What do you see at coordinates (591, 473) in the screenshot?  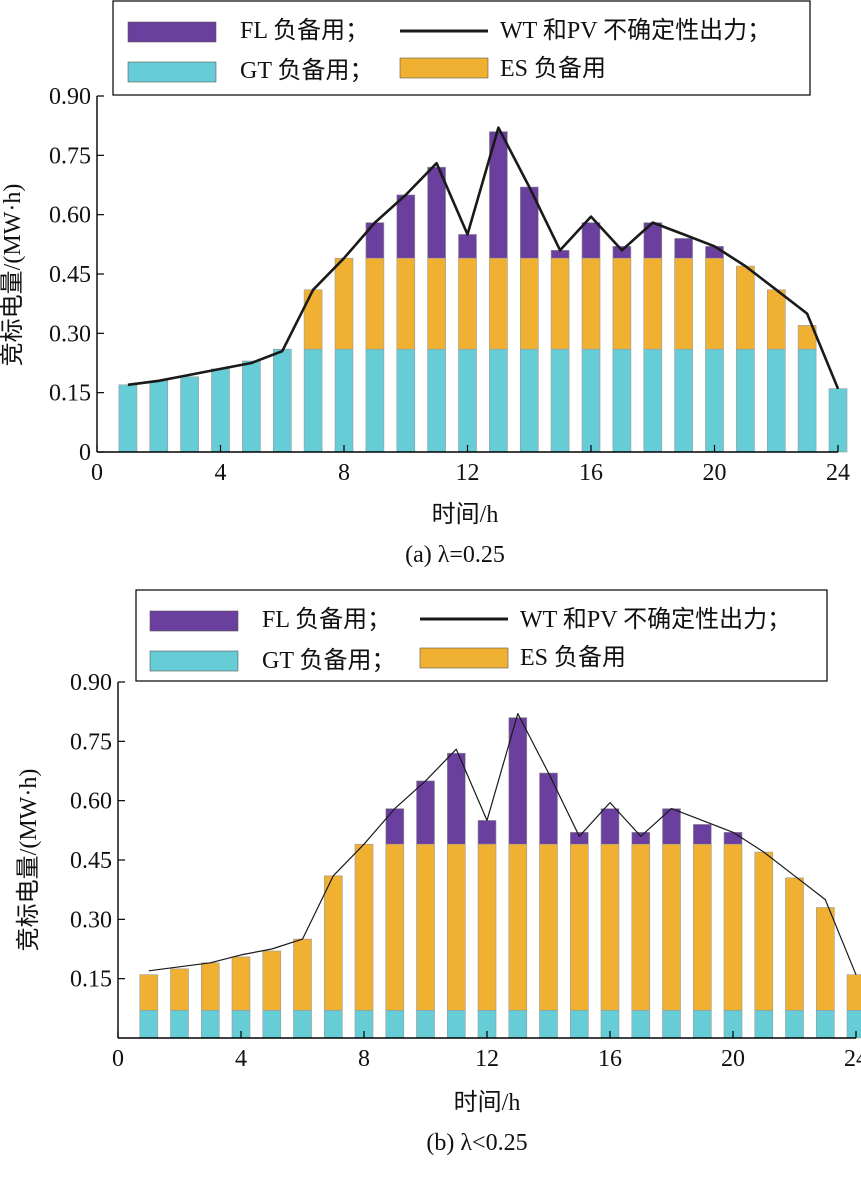 I see `x-tick-label-a: 16` at bounding box center [591, 473].